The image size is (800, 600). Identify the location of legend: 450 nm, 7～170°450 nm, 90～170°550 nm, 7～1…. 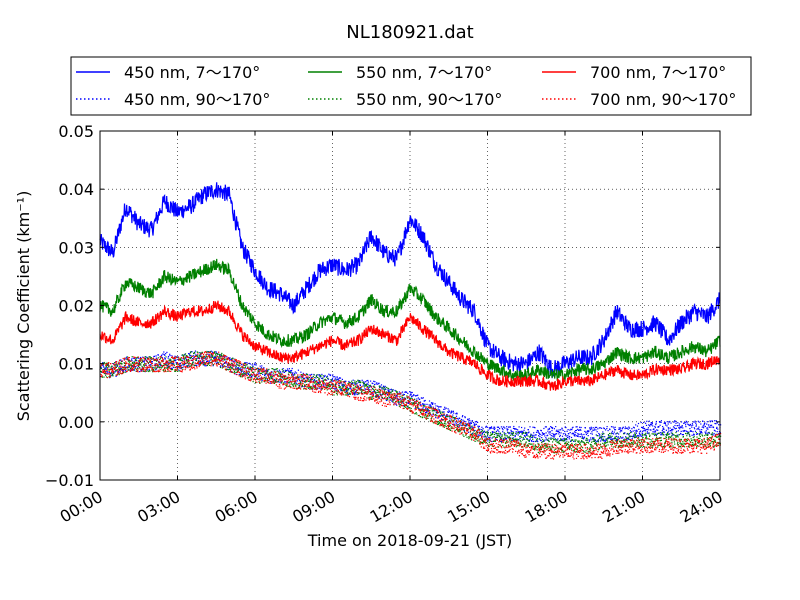
(411, 86).